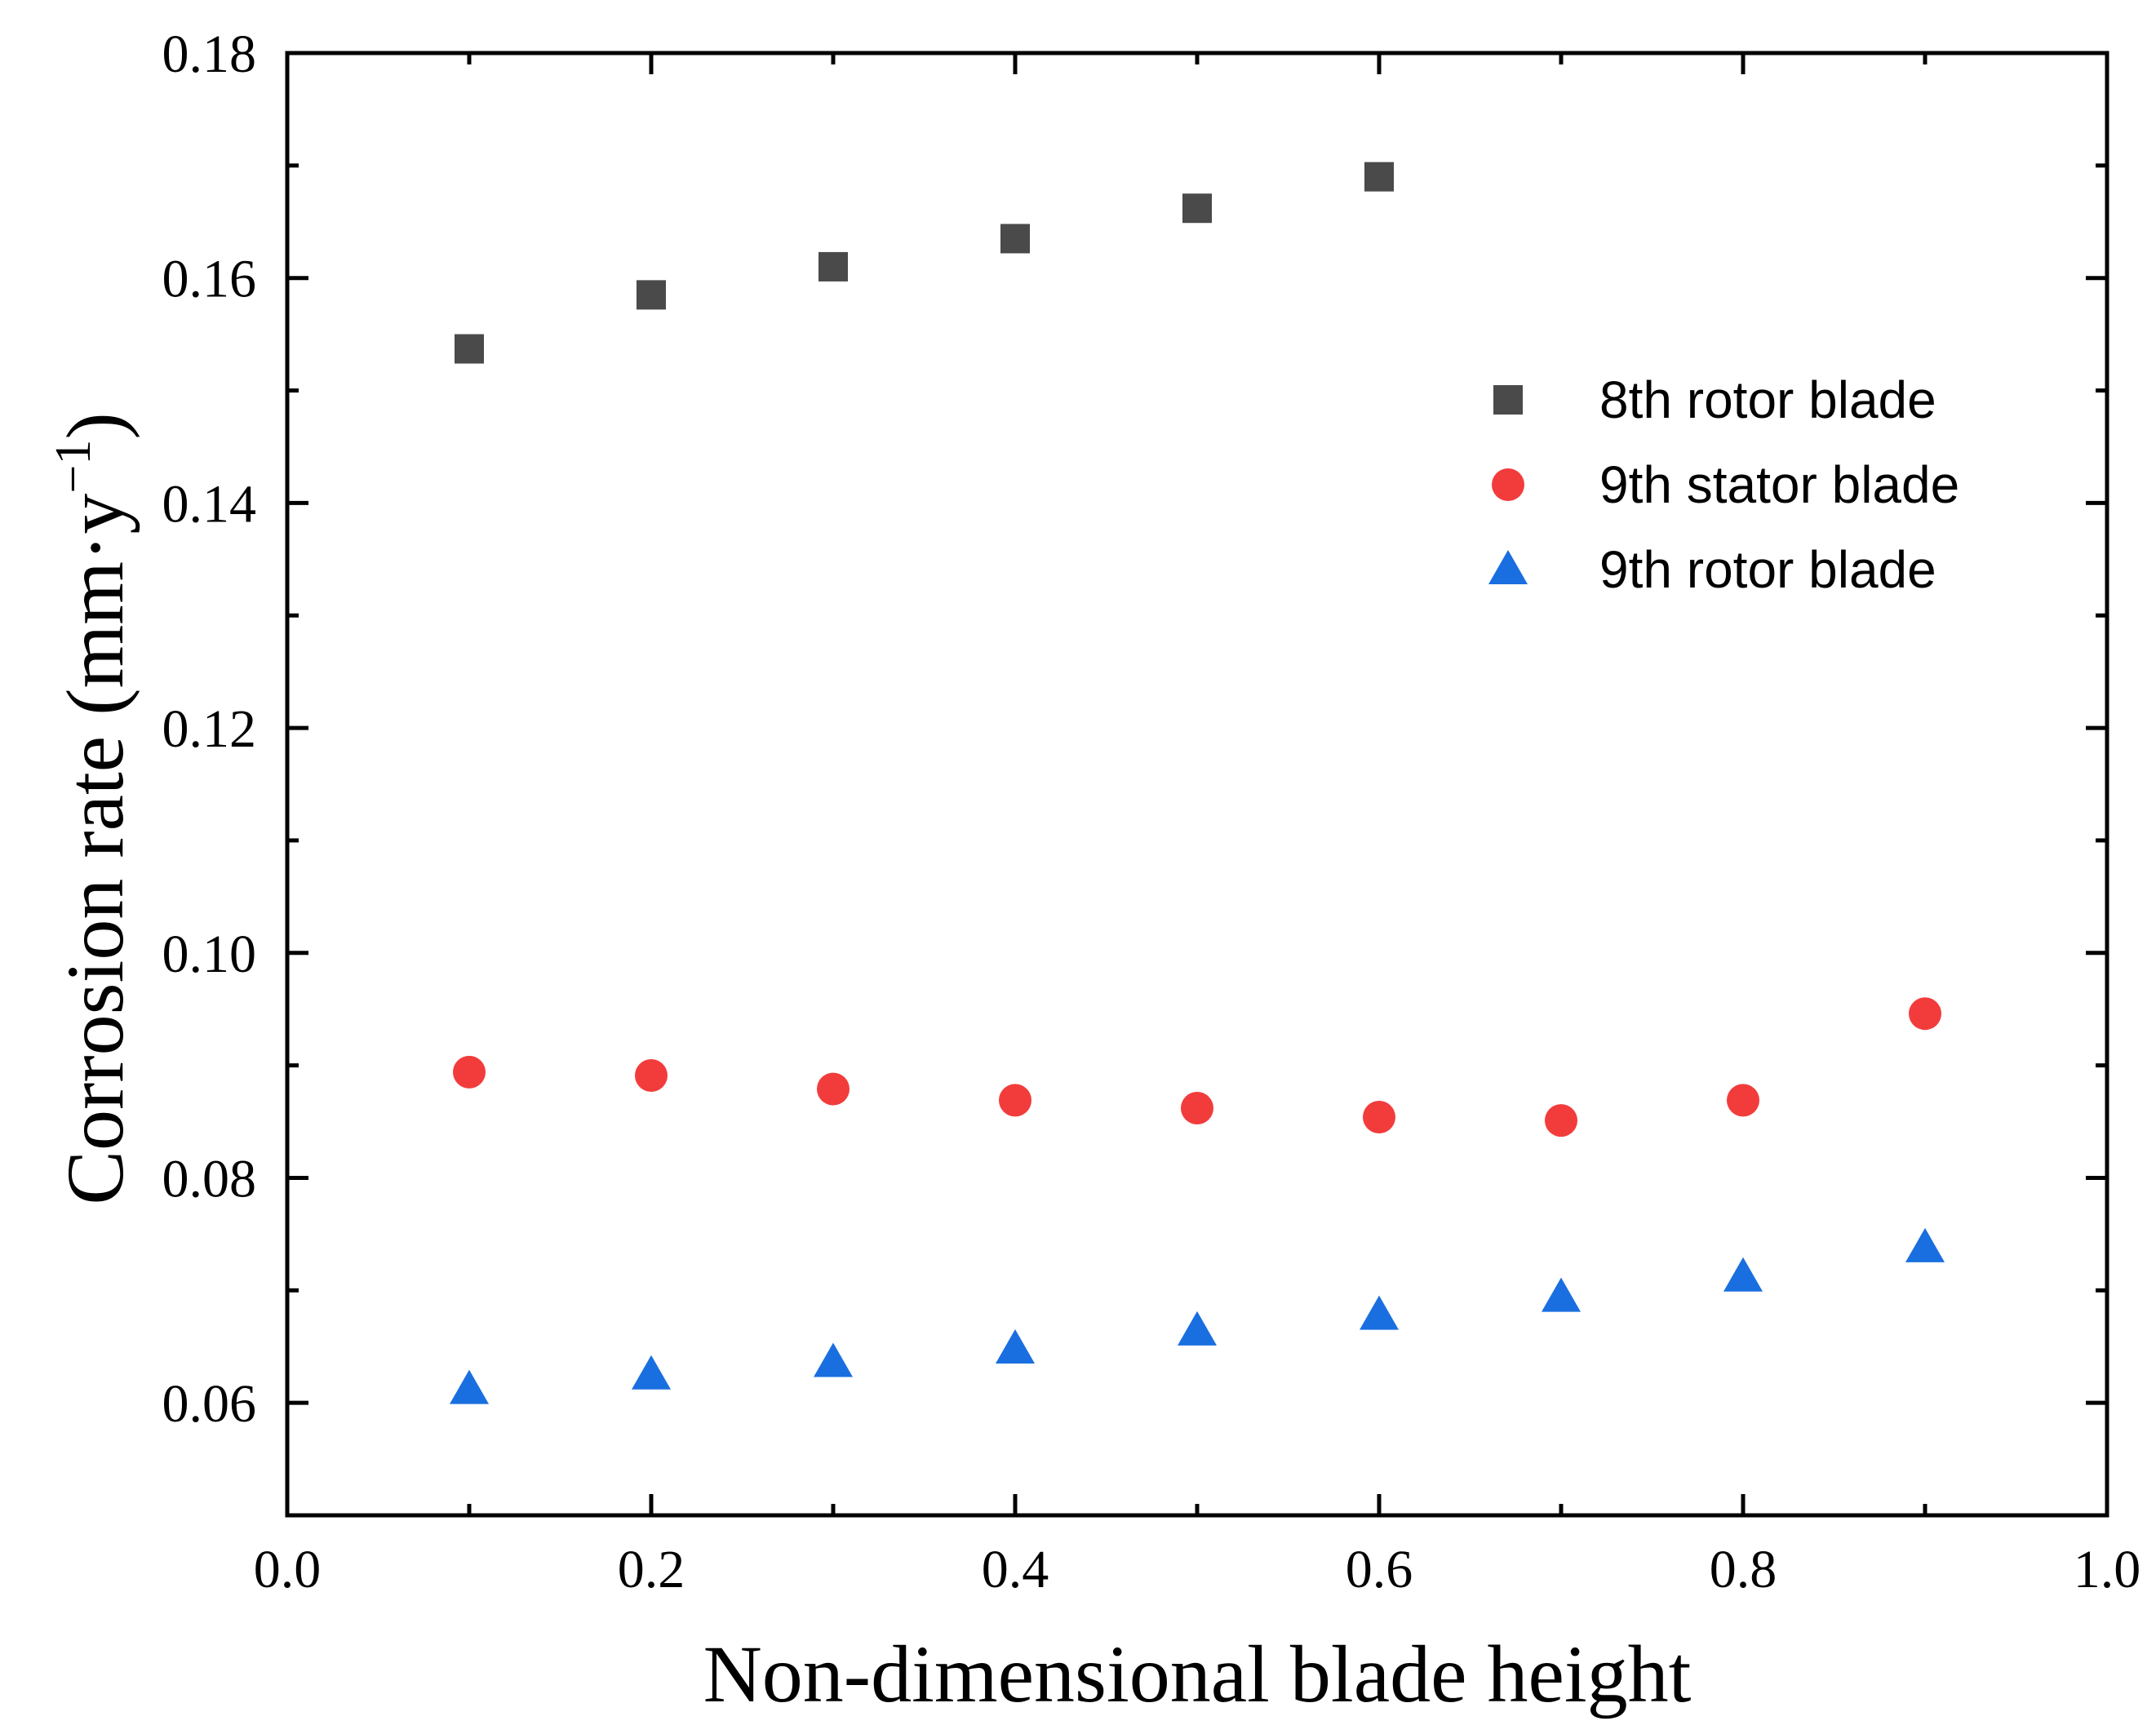 This screenshot has height=1734, width=2156. I want to click on x-tick-label: 0.4, so click(1015, 1569).